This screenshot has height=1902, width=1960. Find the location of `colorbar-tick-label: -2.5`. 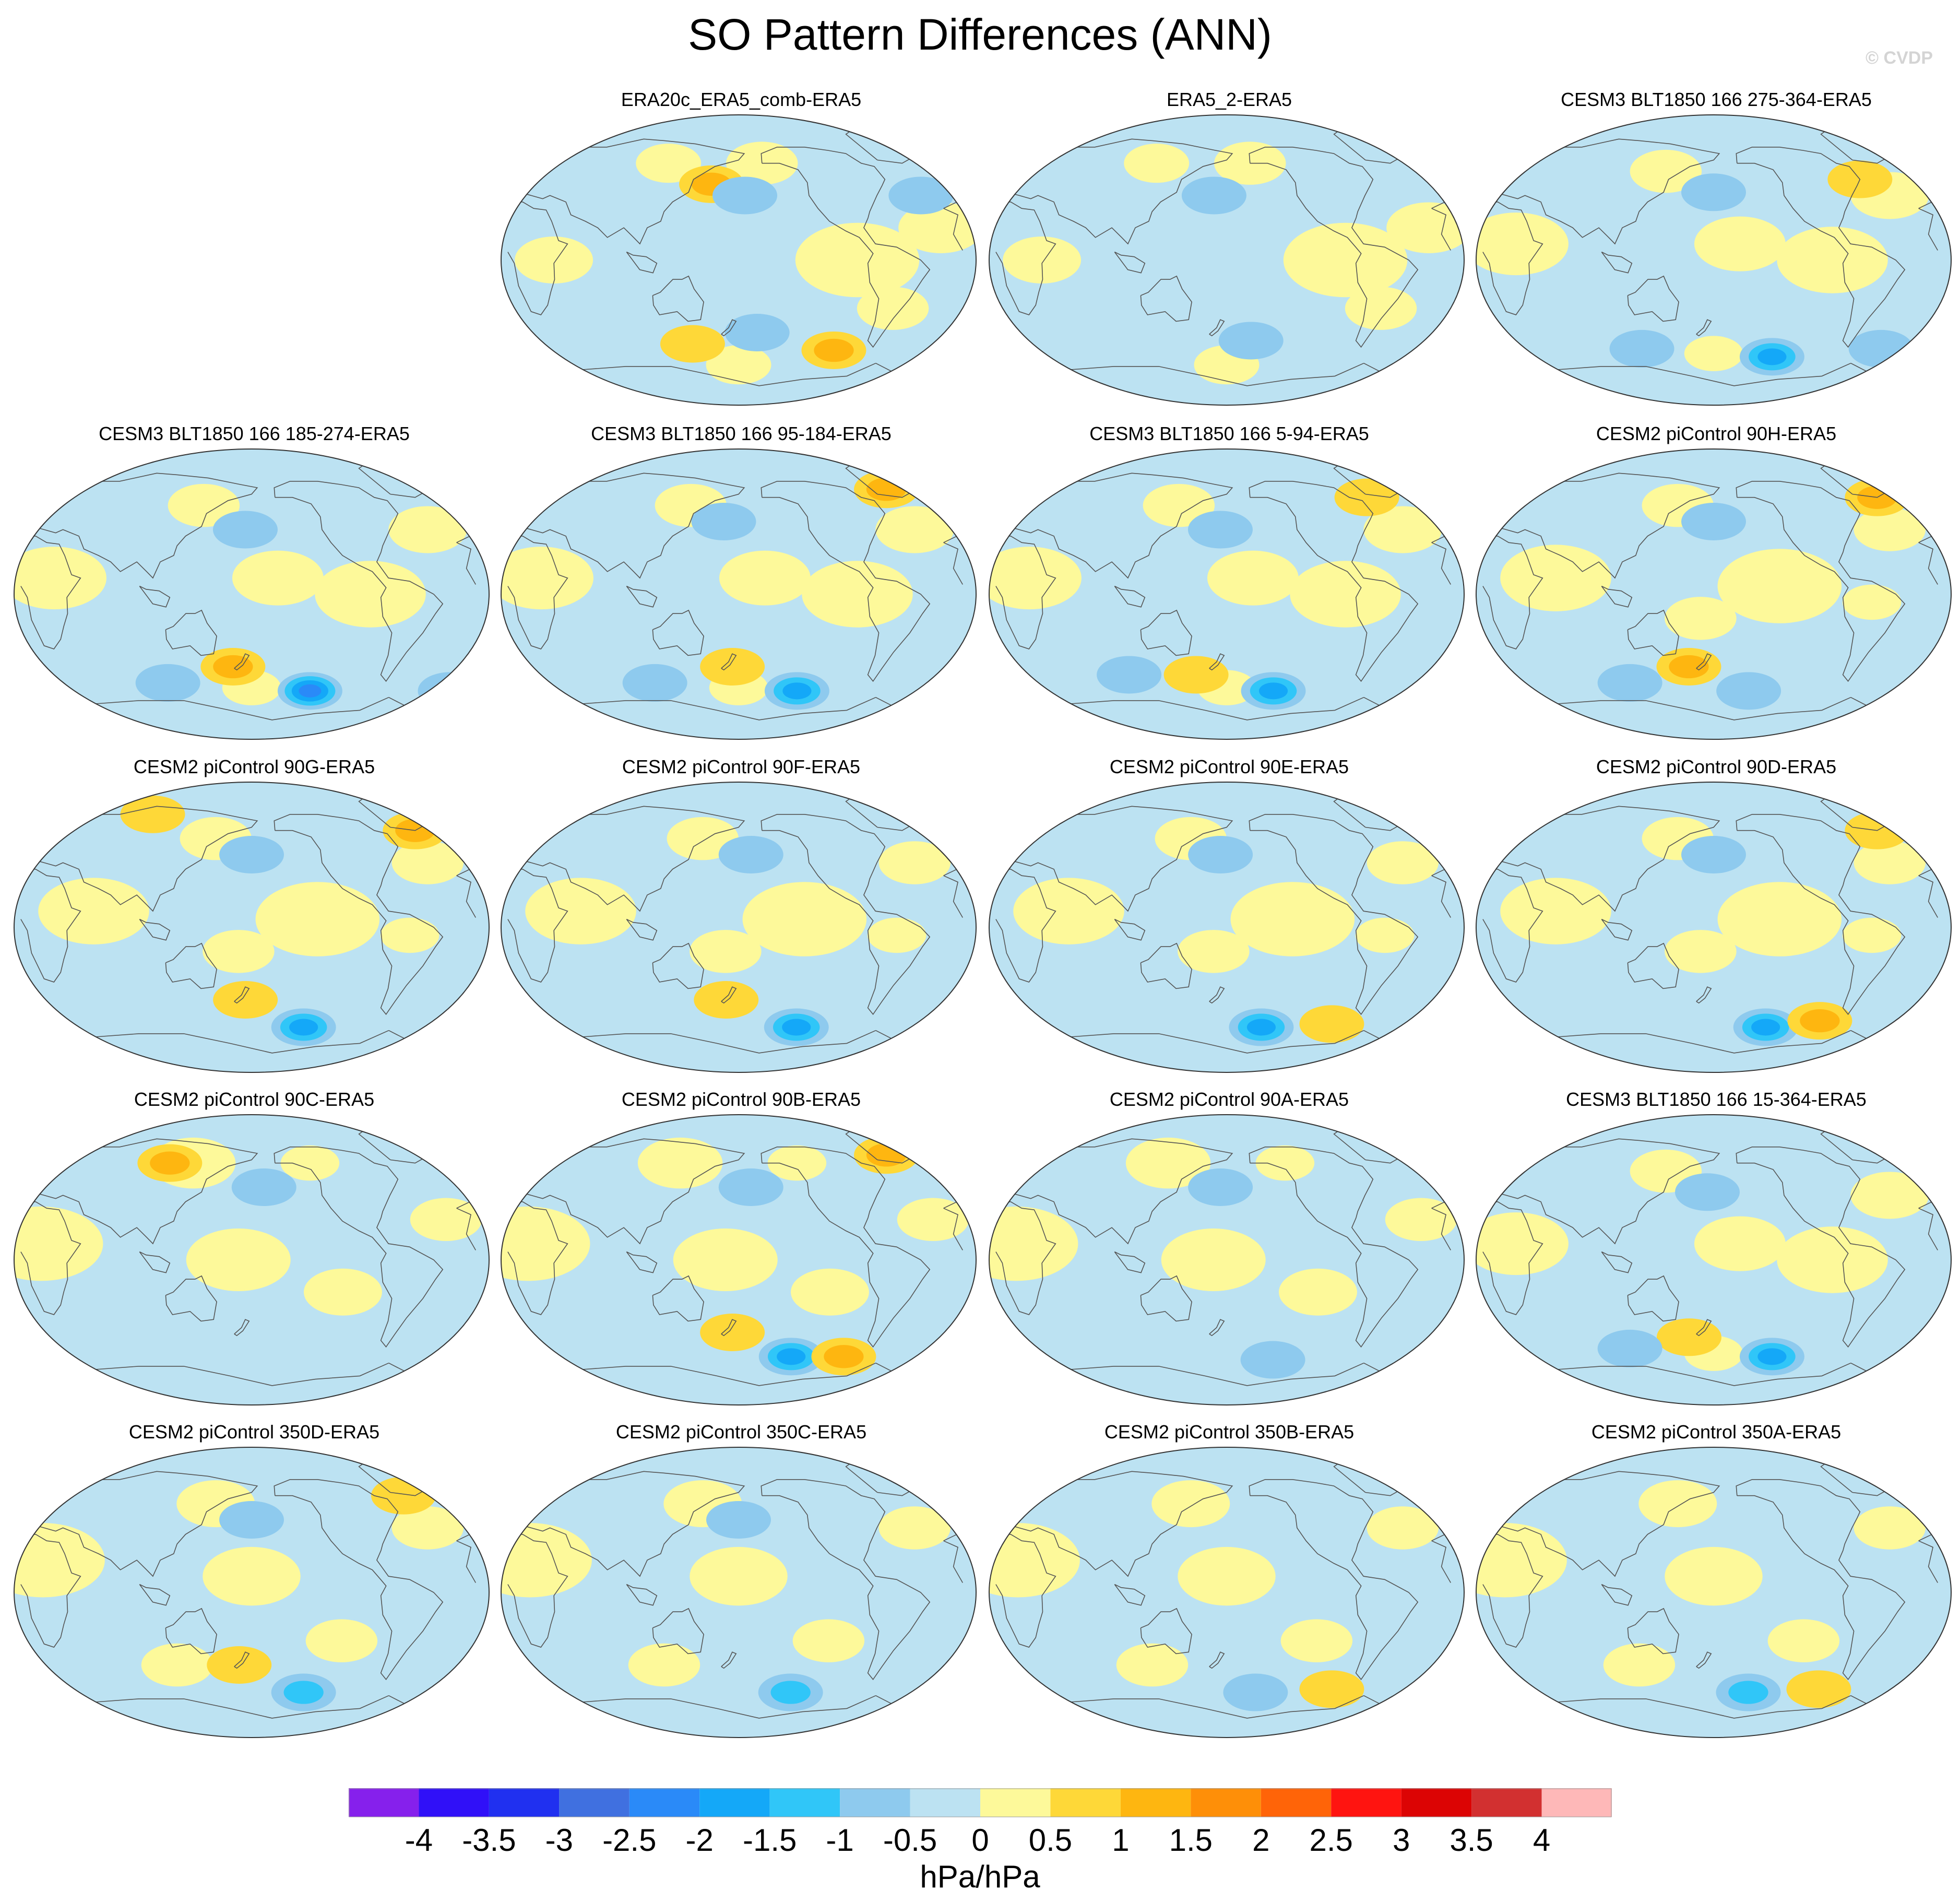

colorbar-tick-label: -2.5 is located at coordinates (629, 1840).